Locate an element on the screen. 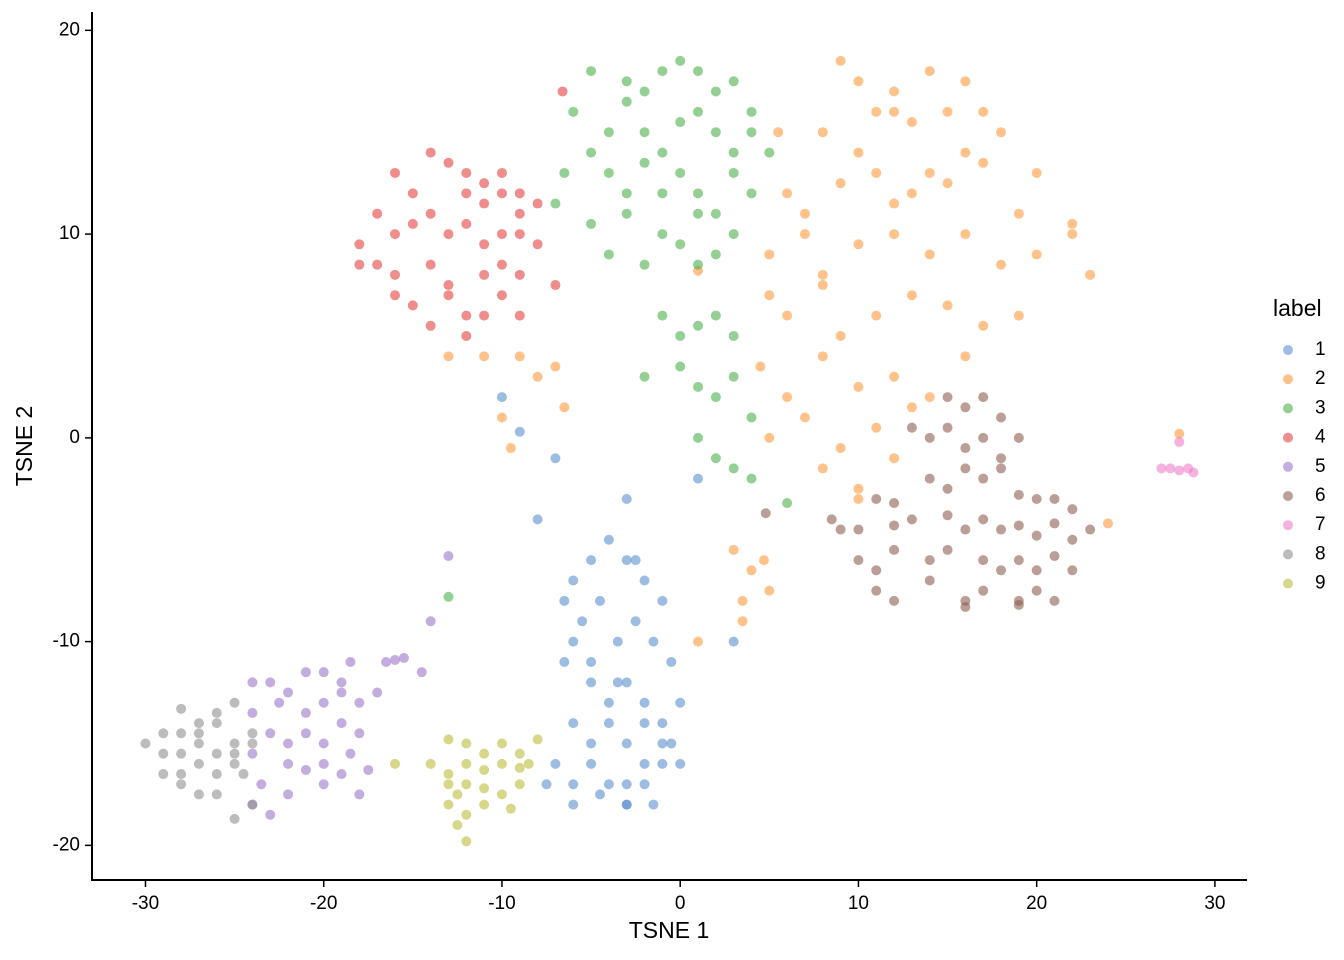  y-tick-label: -10 is located at coordinates (66, 641).